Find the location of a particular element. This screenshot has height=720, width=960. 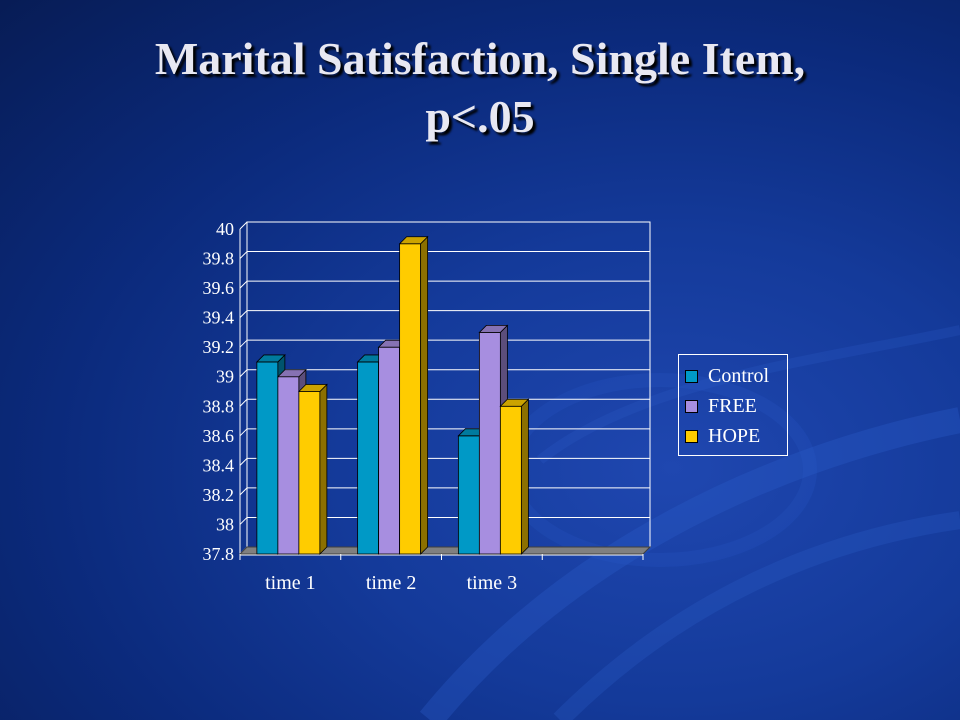

legend-item-control: Control is located at coordinates (736, 376).